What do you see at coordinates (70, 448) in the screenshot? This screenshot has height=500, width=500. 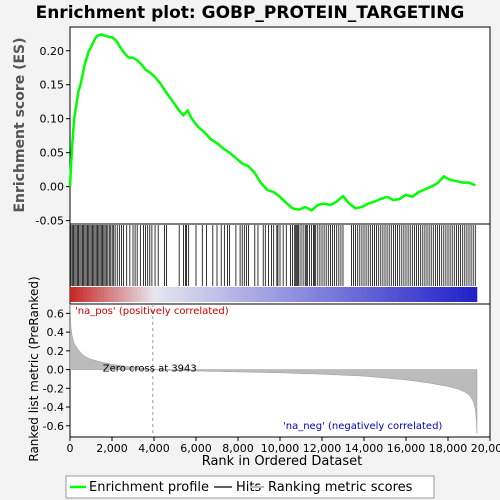 I see `rank-xtick-label: 0` at bounding box center [70, 448].